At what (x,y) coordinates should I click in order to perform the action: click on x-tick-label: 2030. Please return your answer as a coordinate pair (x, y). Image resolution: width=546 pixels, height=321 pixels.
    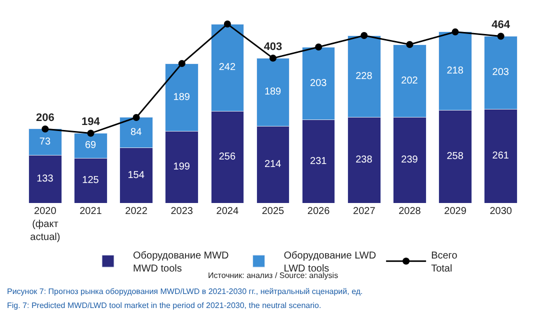
    Looking at the image, I should click on (501, 211).